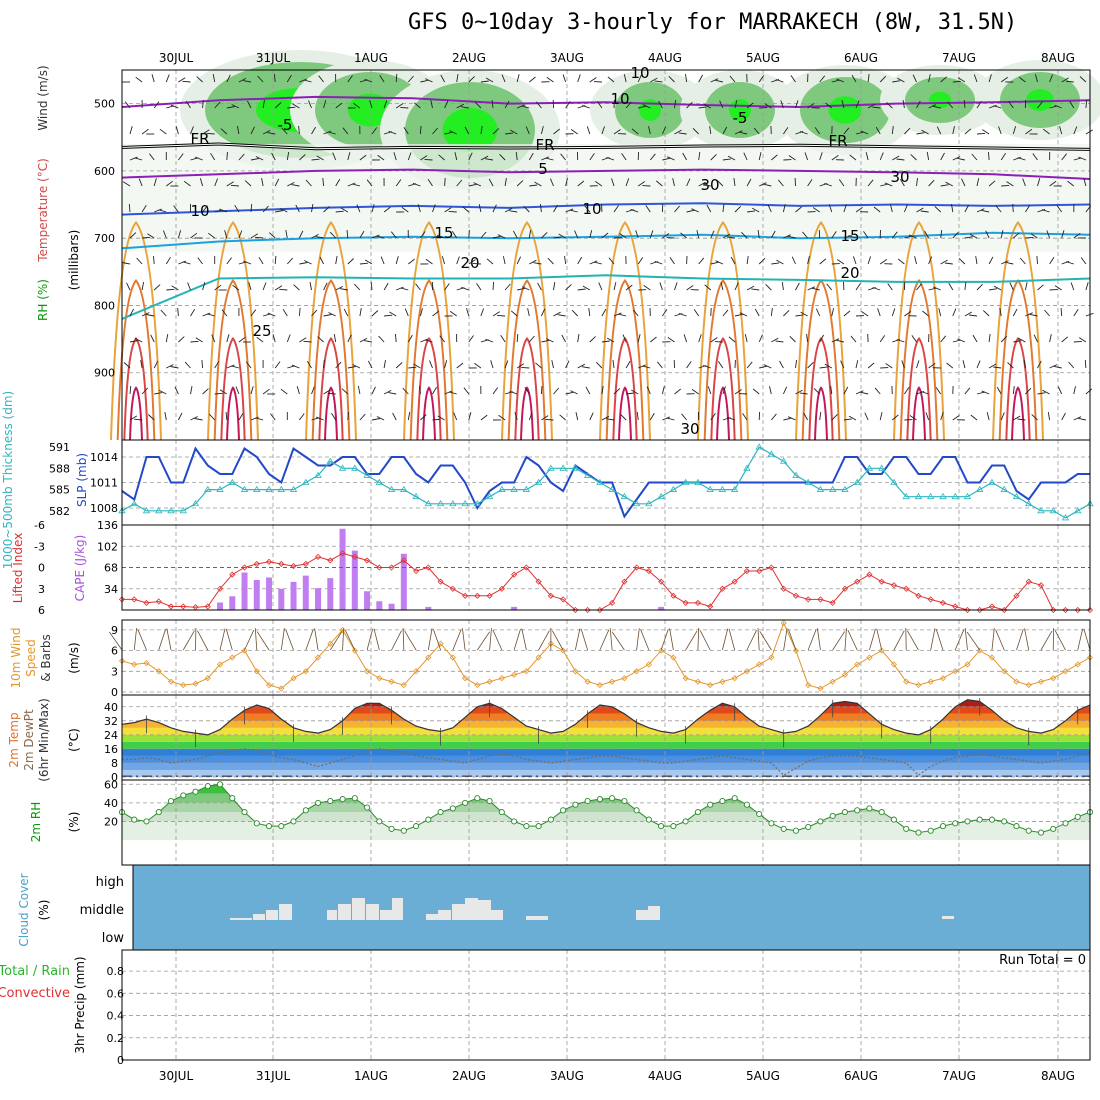  Describe the element at coordinates (605, 482) in the screenshot. I see `series-line` at that location.